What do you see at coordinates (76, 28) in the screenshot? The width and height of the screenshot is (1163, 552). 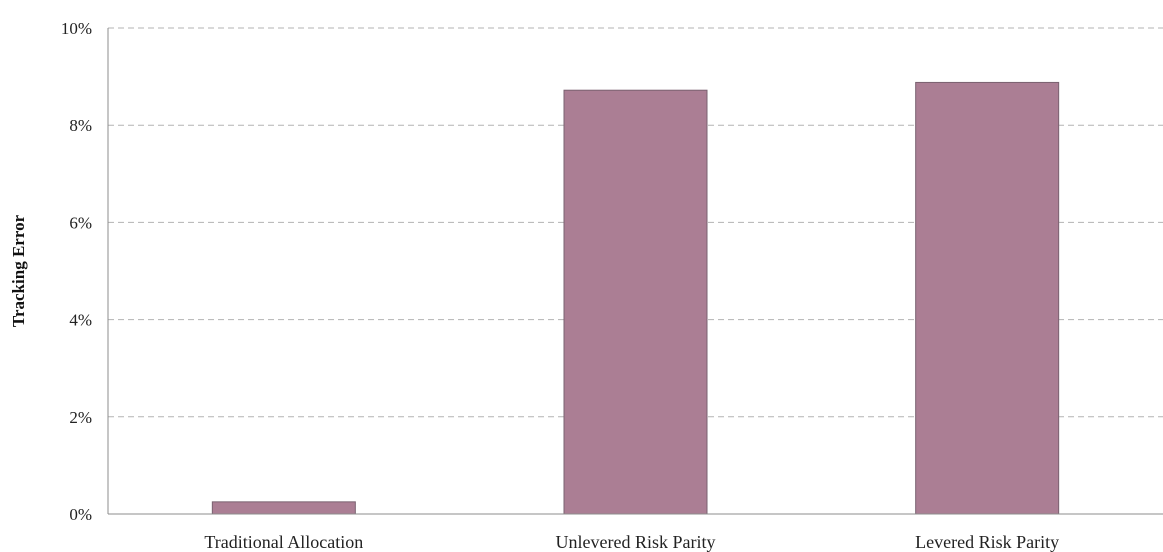 I see `y-tick-label: 10%` at bounding box center [76, 28].